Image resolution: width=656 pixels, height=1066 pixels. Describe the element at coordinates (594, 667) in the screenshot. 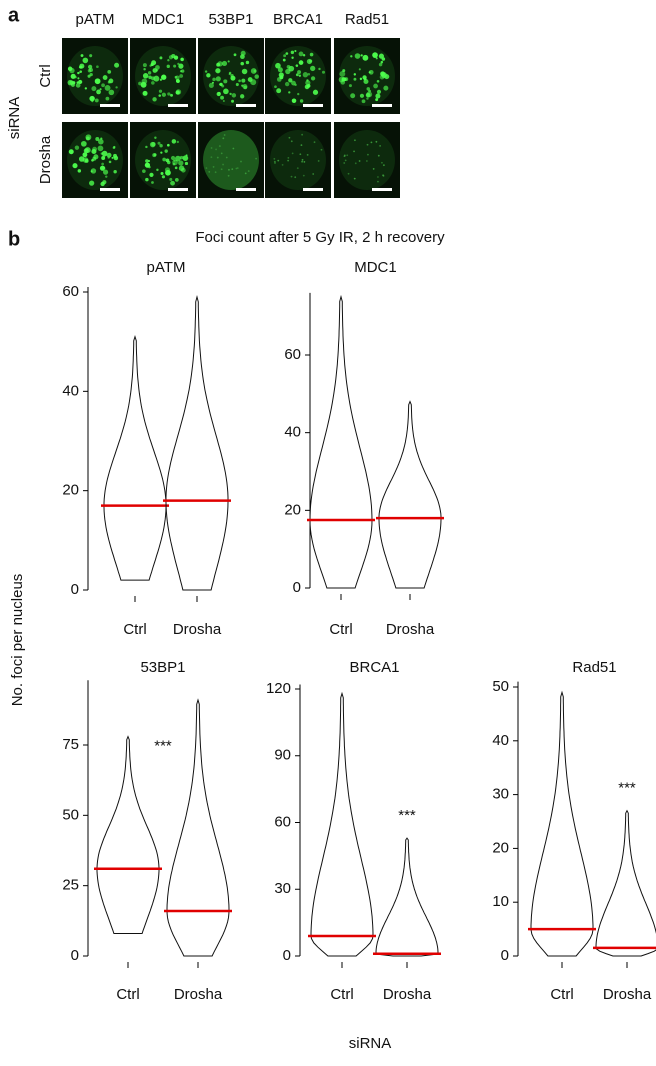

I see `chart-title: Rad51` at that location.